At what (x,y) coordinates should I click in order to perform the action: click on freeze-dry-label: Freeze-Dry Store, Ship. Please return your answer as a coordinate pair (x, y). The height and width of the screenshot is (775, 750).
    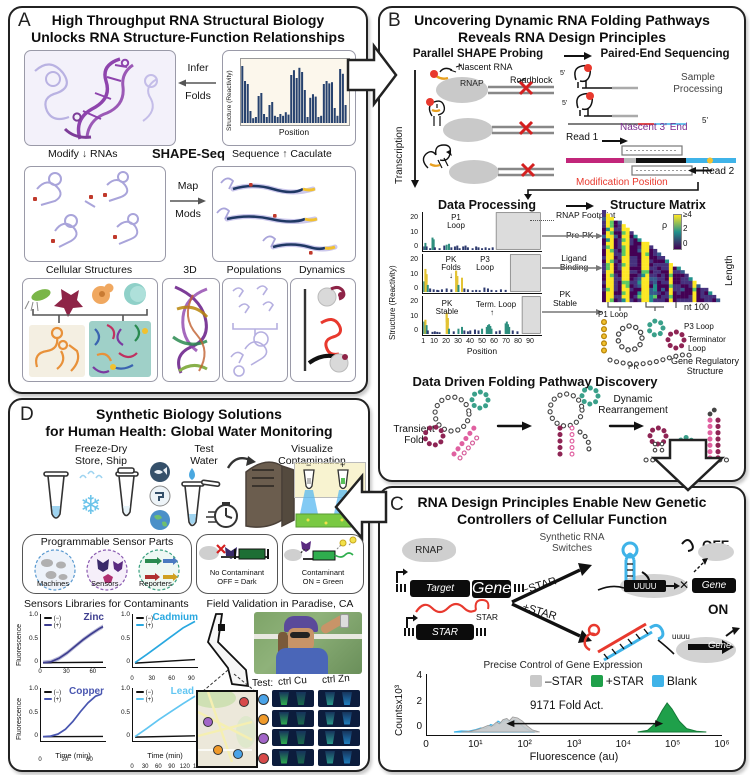
    Looking at the image, I should click on (101, 455).